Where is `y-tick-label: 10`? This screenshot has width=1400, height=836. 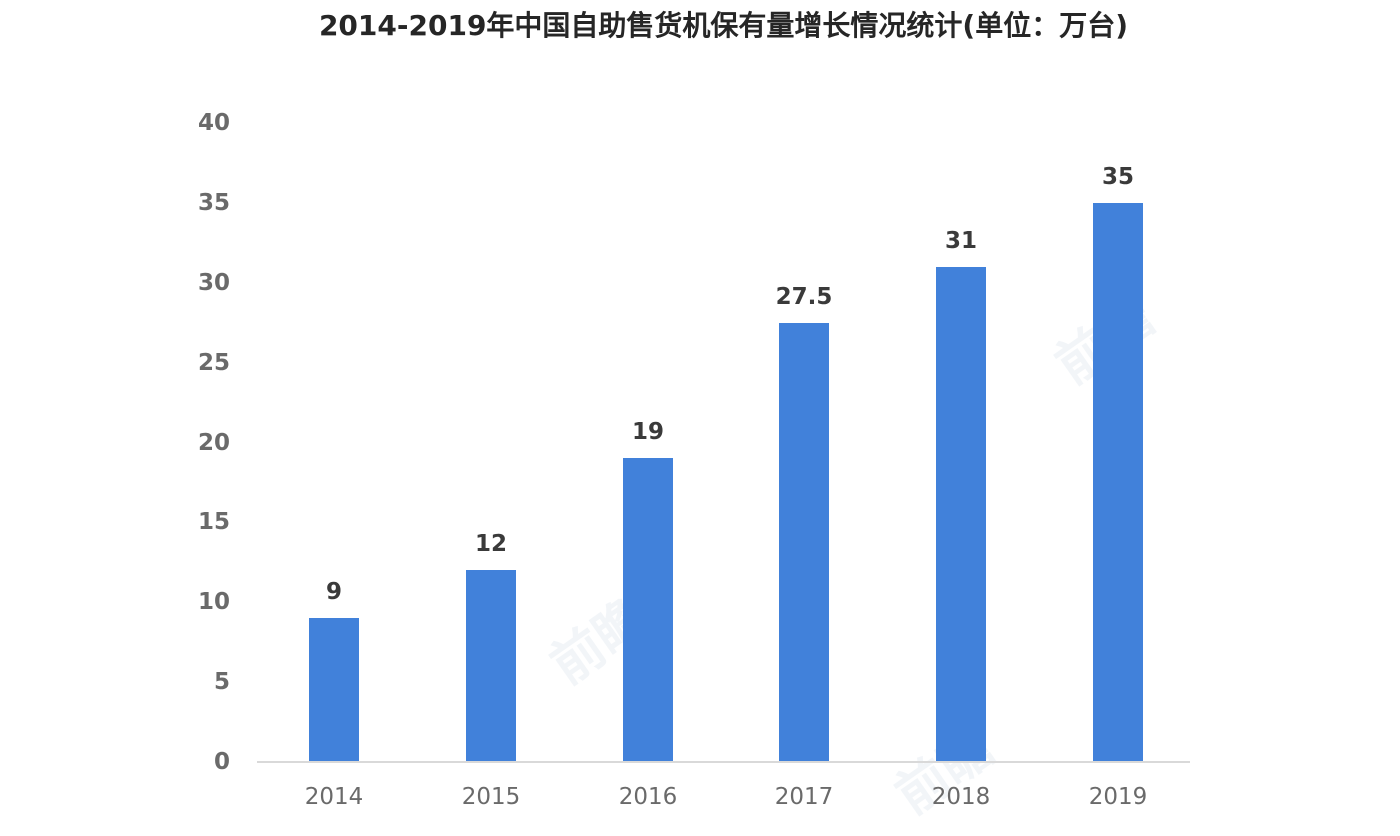
y-tick-label: 10 is located at coordinates (213, 602).